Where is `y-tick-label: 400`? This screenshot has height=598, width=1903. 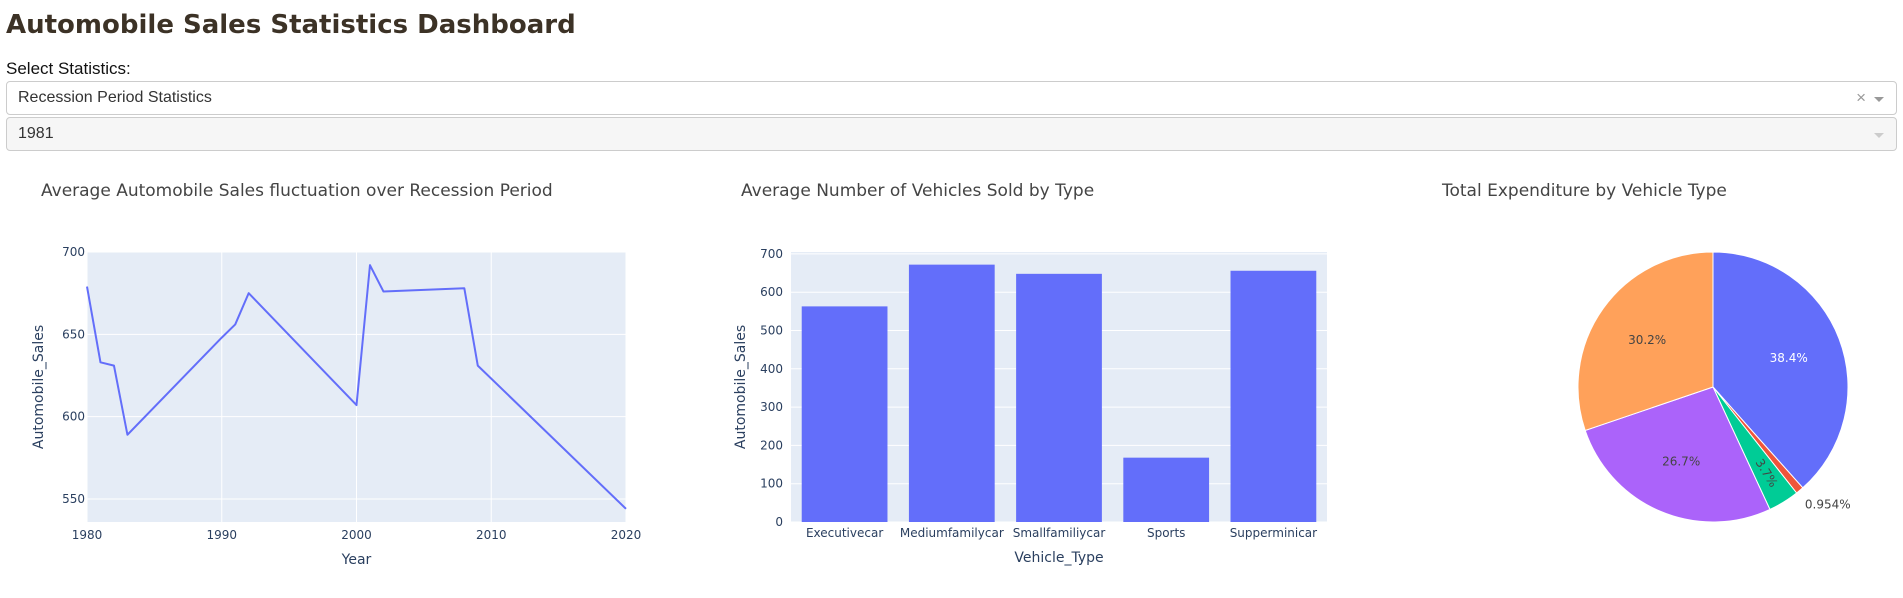
y-tick-label: 400 is located at coordinates (771, 369).